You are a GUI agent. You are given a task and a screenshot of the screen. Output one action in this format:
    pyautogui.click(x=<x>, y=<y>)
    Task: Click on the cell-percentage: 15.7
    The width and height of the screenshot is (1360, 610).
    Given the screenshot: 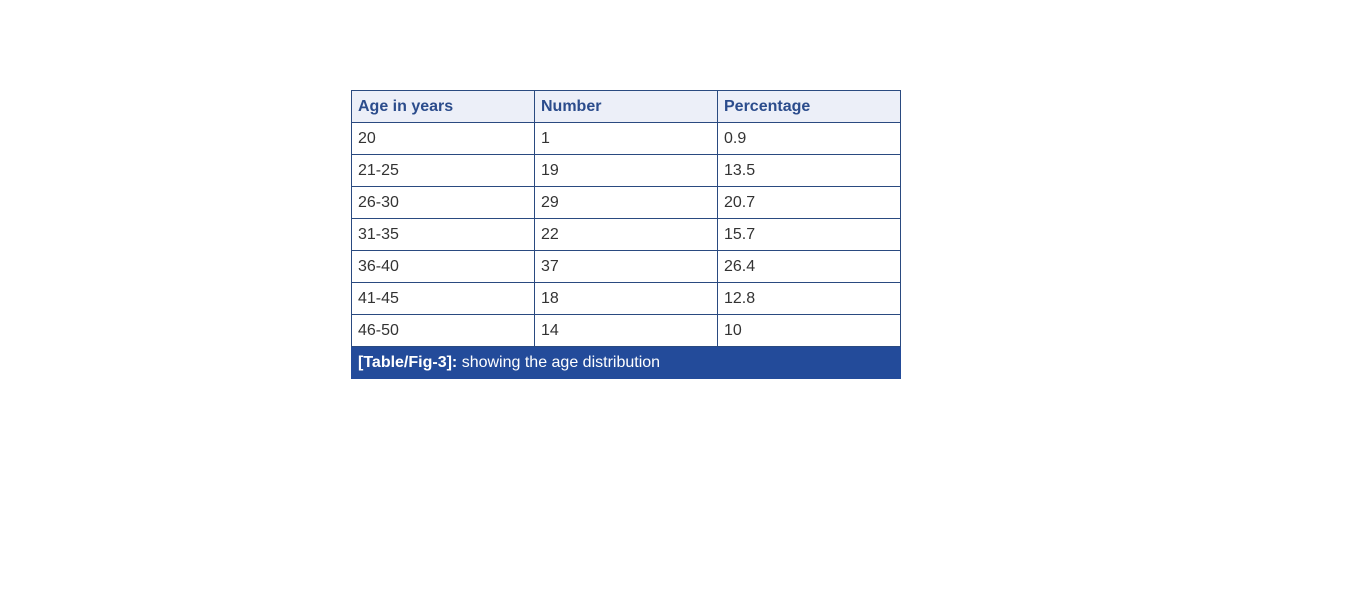 What is the action you would take?
    pyautogui.click(x=809, y=234)
    